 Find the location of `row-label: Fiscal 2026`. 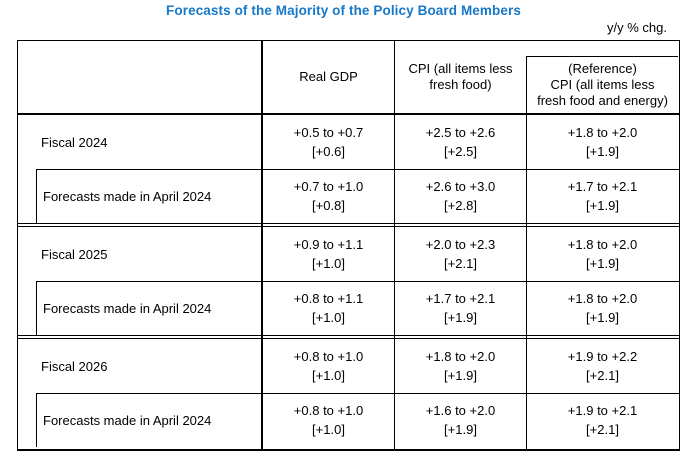

row-label: Fiscal 2026 is located at coordinates (74, 366).